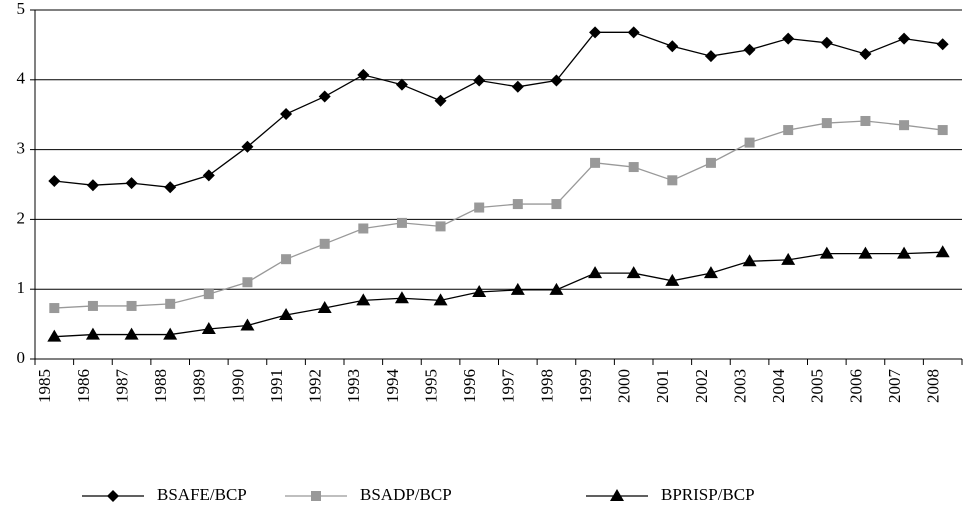 The height and width of the screenshot is (508, 975). What do you see at coordinates (21, 357) in the screenshot?
I see `y-tick-label: 0` at bounding box center [21, 357].